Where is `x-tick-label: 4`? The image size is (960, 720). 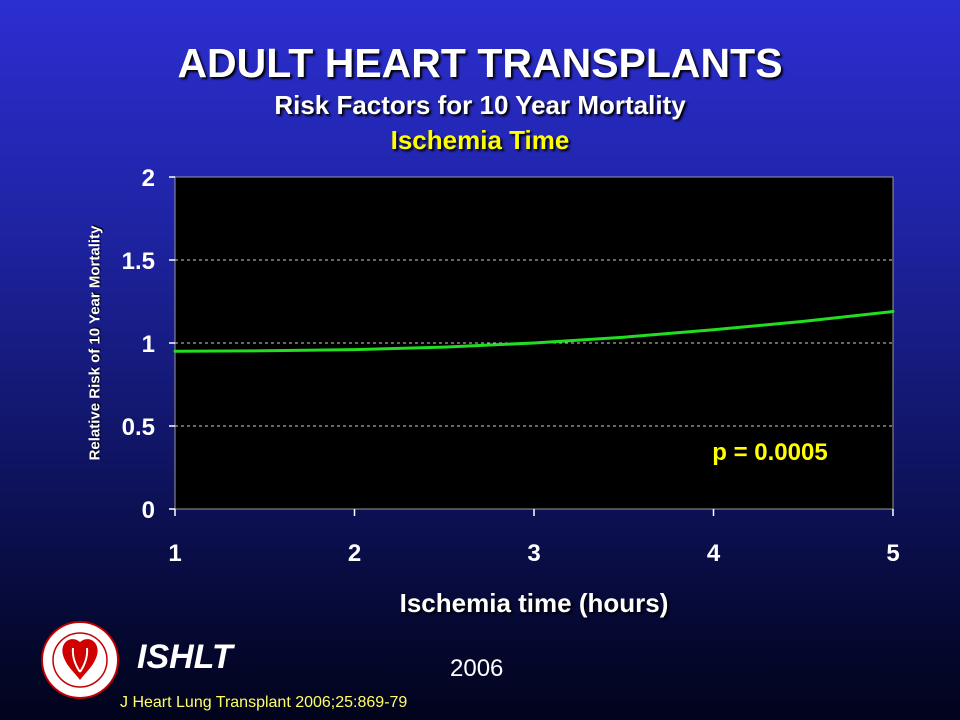 x-tick-label: 4 is located at coordinates (714, 553).